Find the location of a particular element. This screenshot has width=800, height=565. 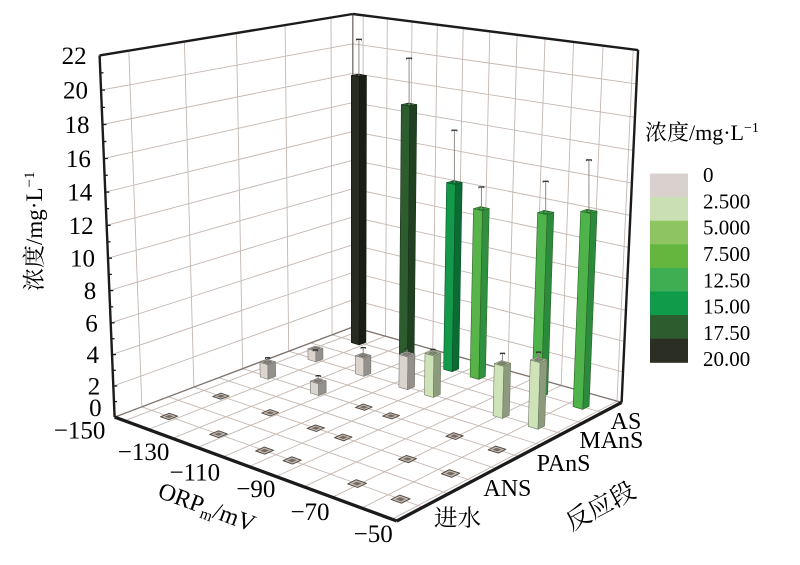

svg-text: −50 is located at coordinates (373, 534).